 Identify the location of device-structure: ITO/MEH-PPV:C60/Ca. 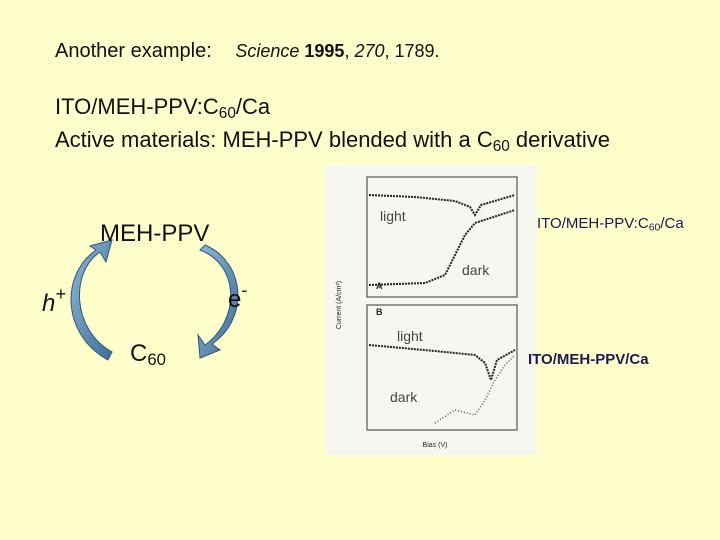
(162, 108).